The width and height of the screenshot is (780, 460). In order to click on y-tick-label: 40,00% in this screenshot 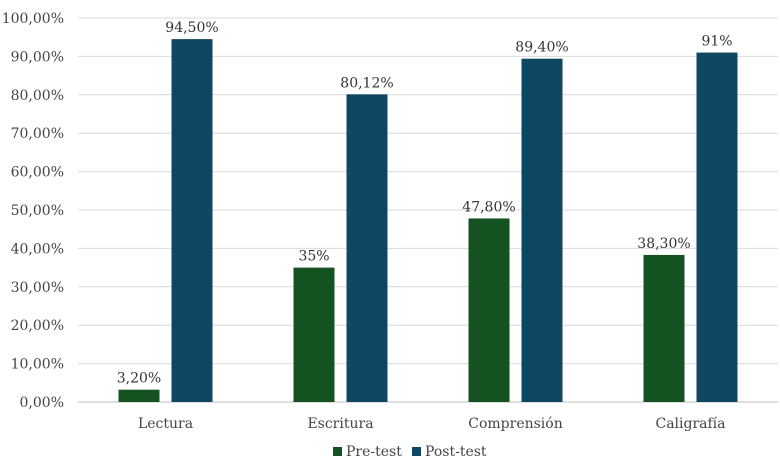, I will do `click(37, 249)`.